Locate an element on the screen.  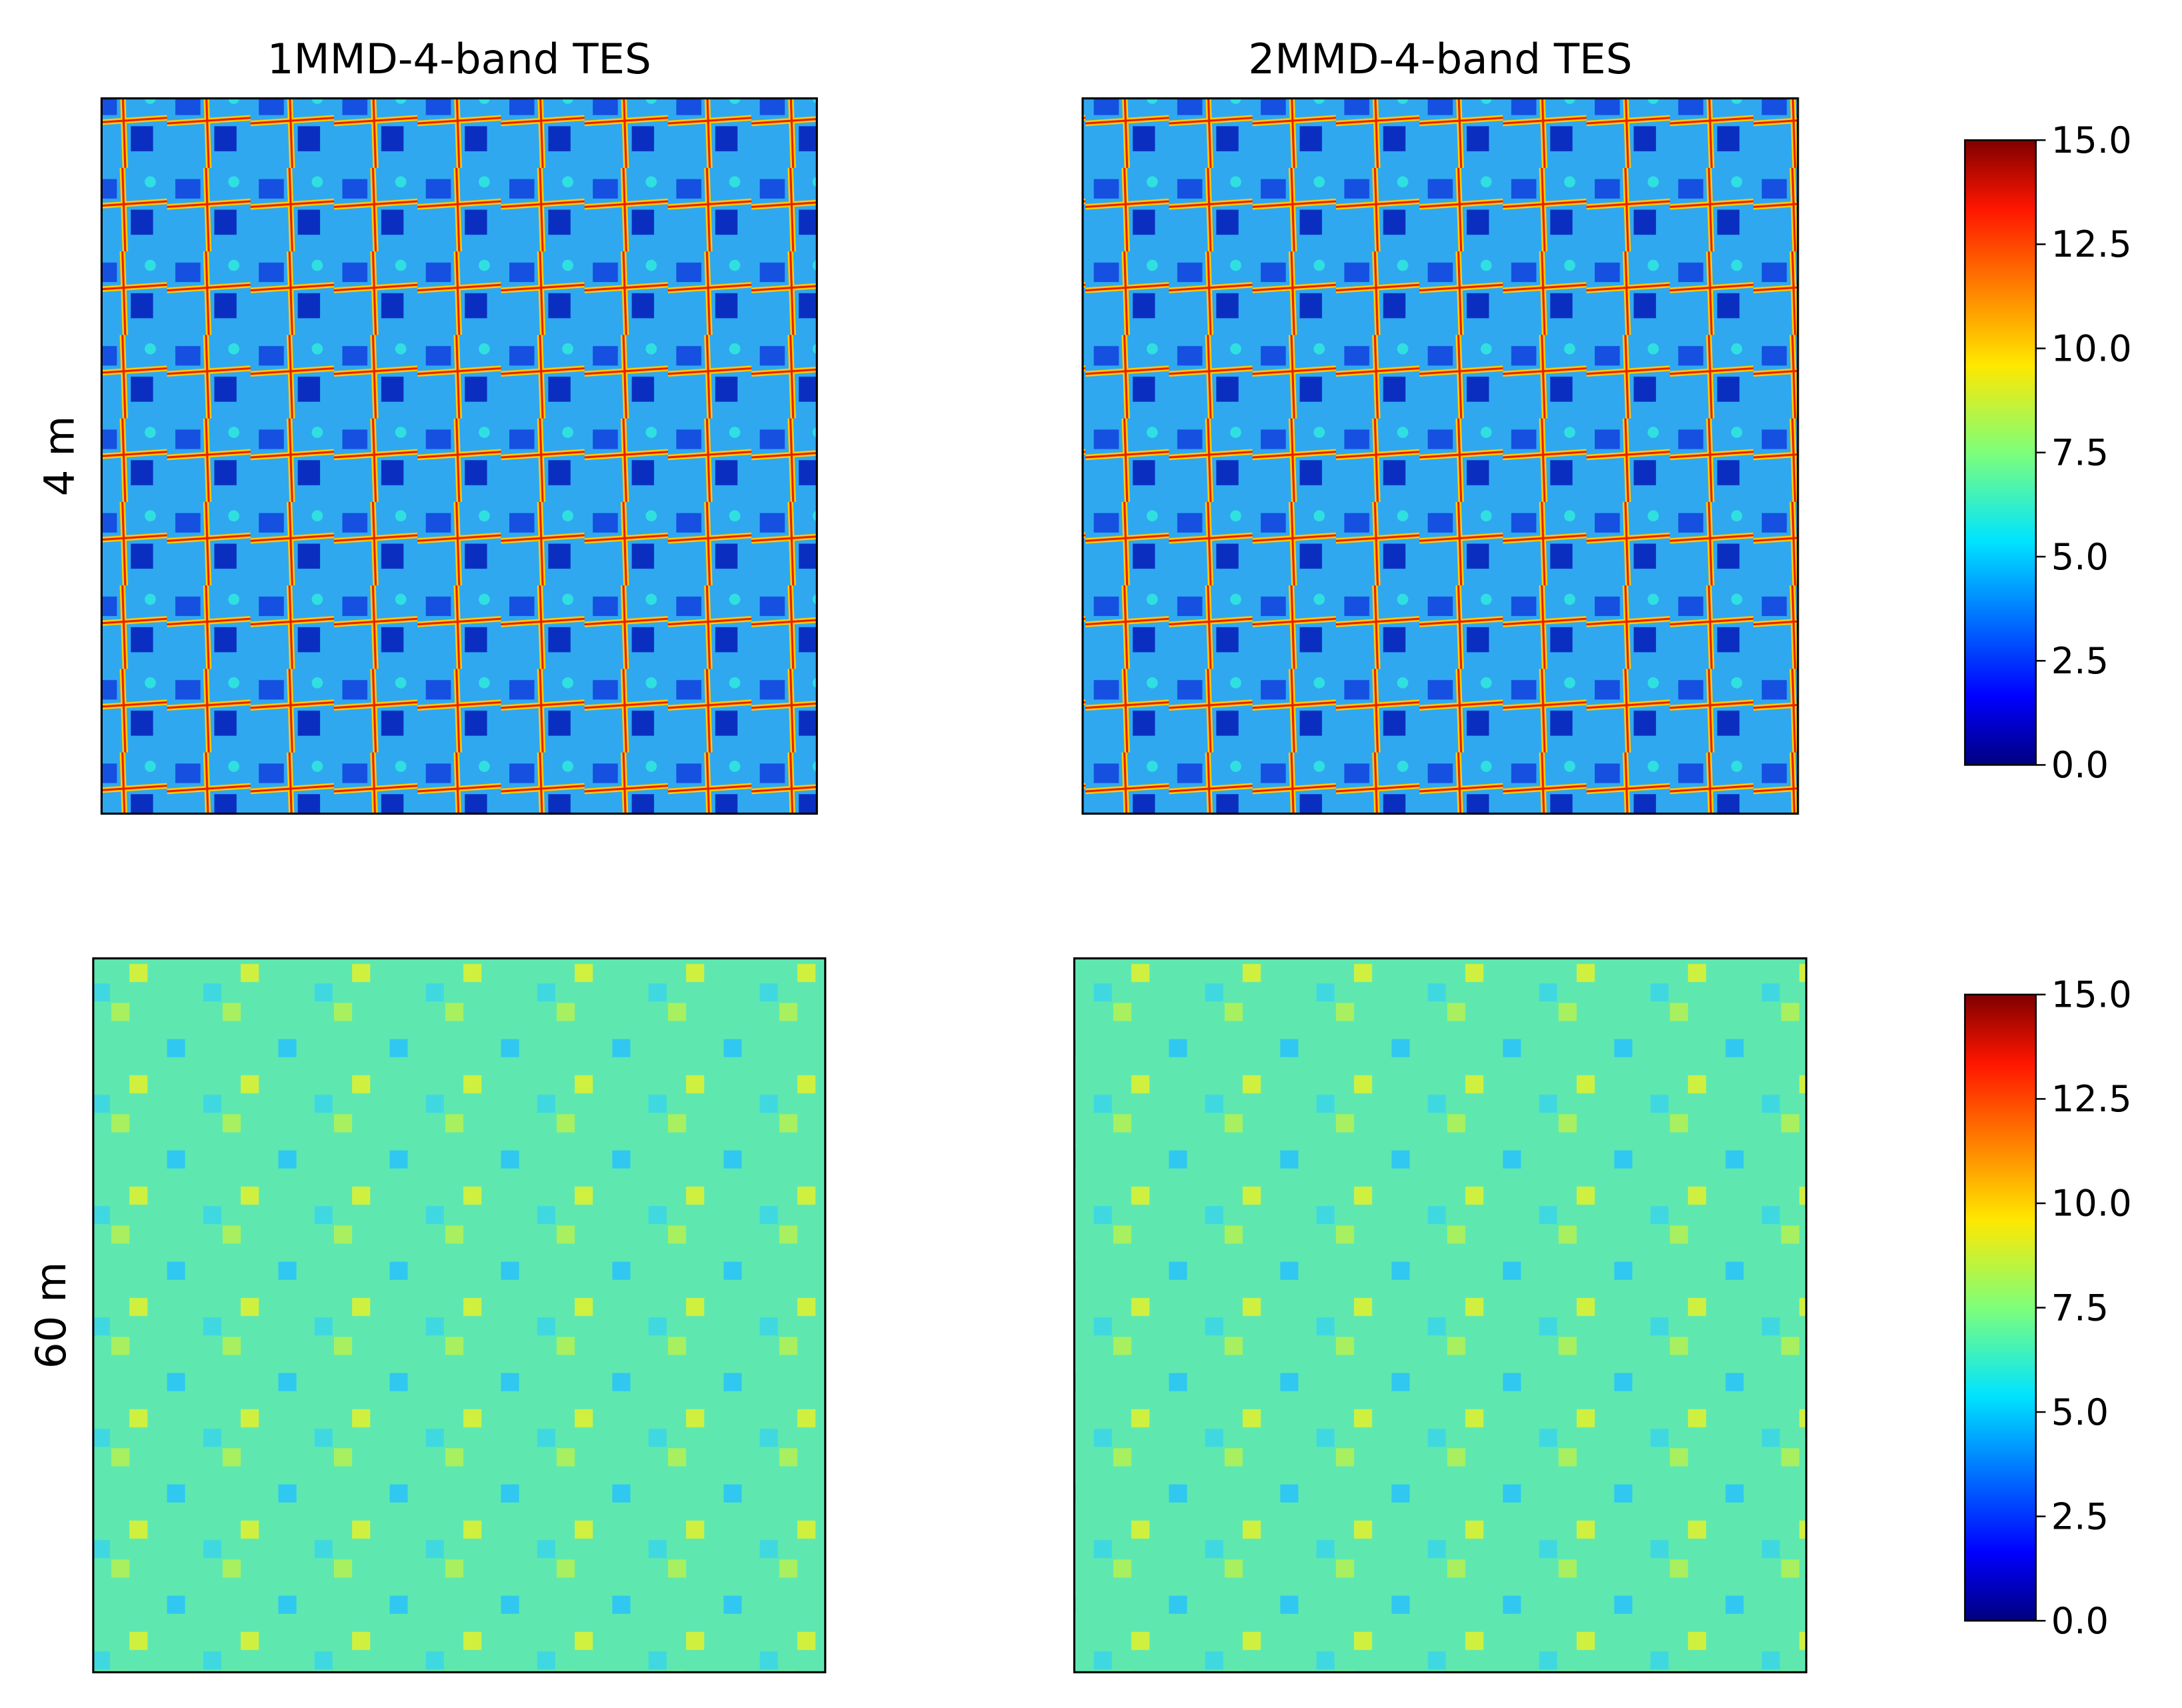
y-axis-label: 60 m is located at coordinates (51, 1315).